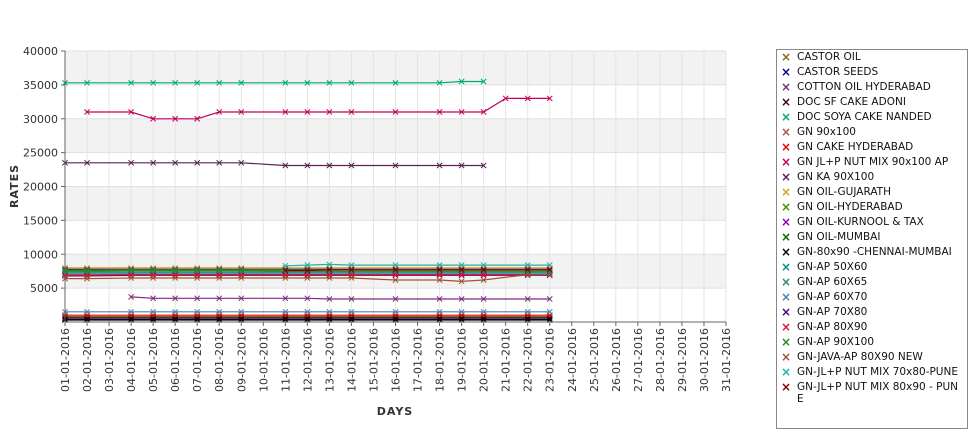 The image size is (975, 429). What do you see at coordinates (65, 360) in the screenshot?
I see `x-tick-label: 01-01-2016` at bounding box center [65, 360].